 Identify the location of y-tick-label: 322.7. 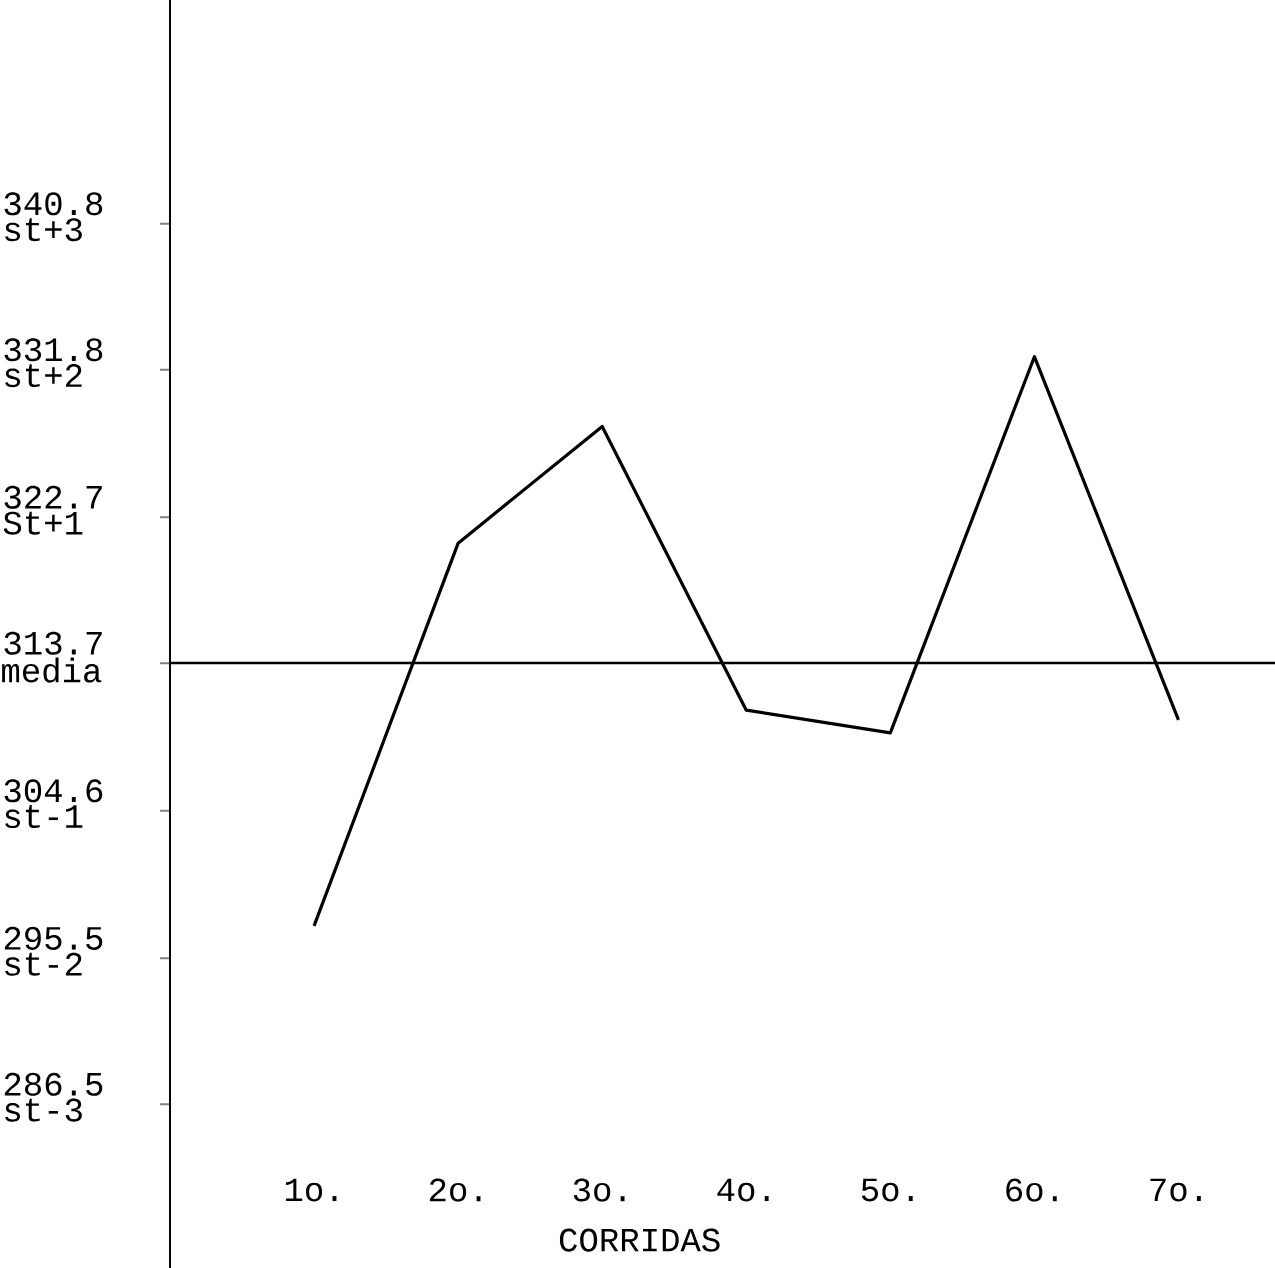
(53, 497).